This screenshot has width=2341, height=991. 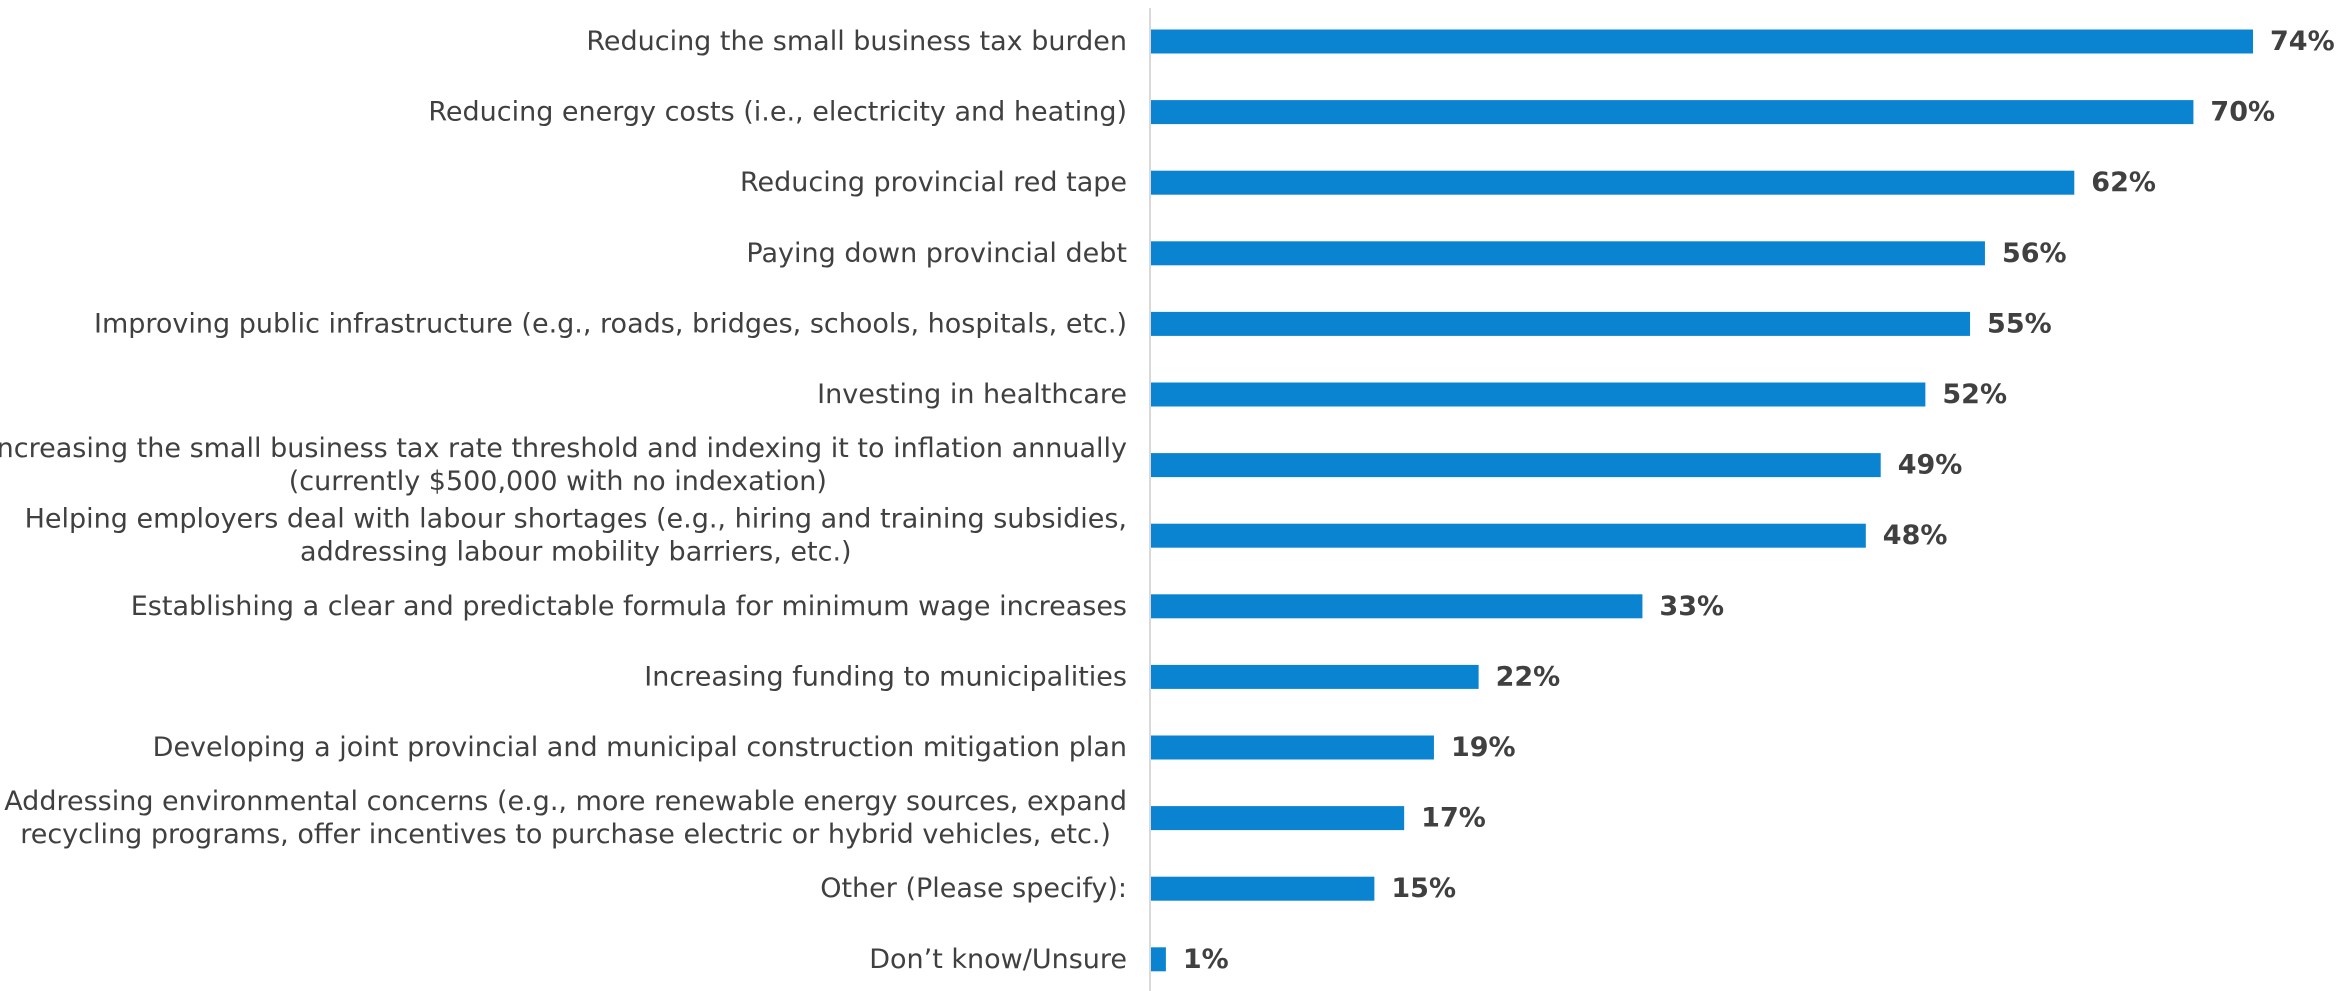 I want to click on bar-value-label: 49%, so click(x=1930, y=465).